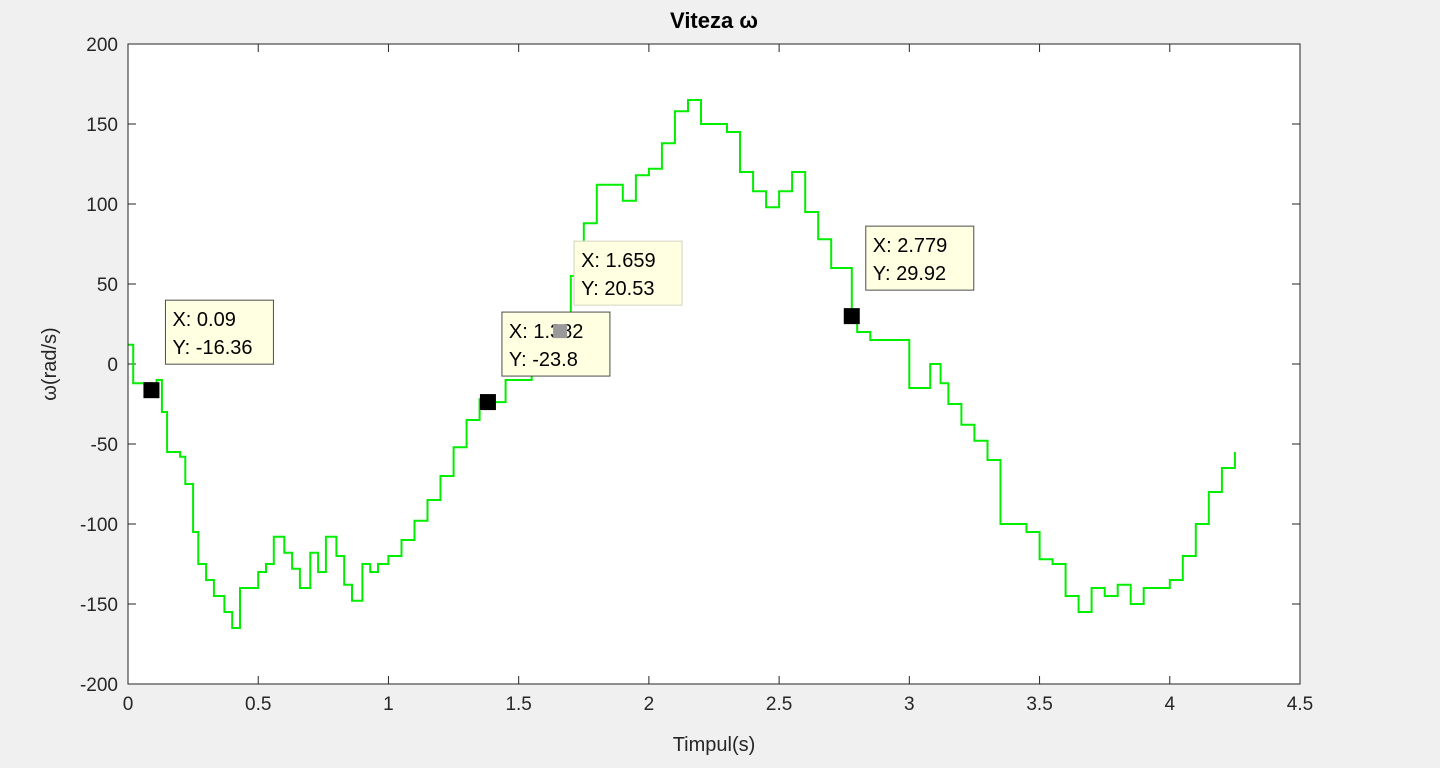 The image size is (1440, 768). I want to click on y-tick-label: 150, so click(102, 125).